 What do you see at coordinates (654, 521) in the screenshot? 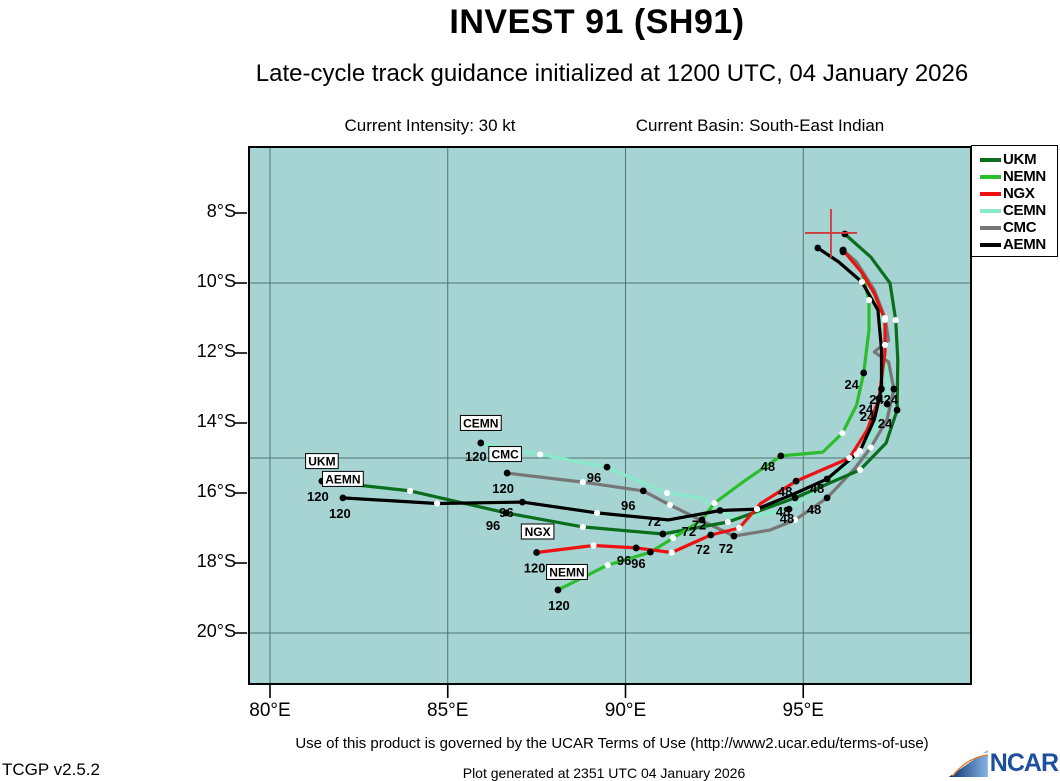
I see `hour-label-UKM: 72` at bounding box center [654, 521].